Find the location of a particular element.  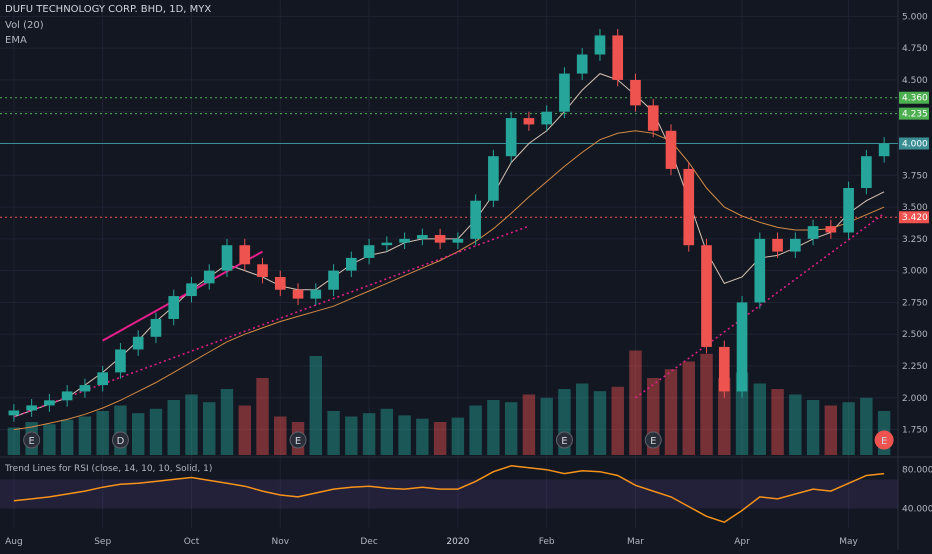

time-tick-label: Aug is located at coordinates (14, 542).